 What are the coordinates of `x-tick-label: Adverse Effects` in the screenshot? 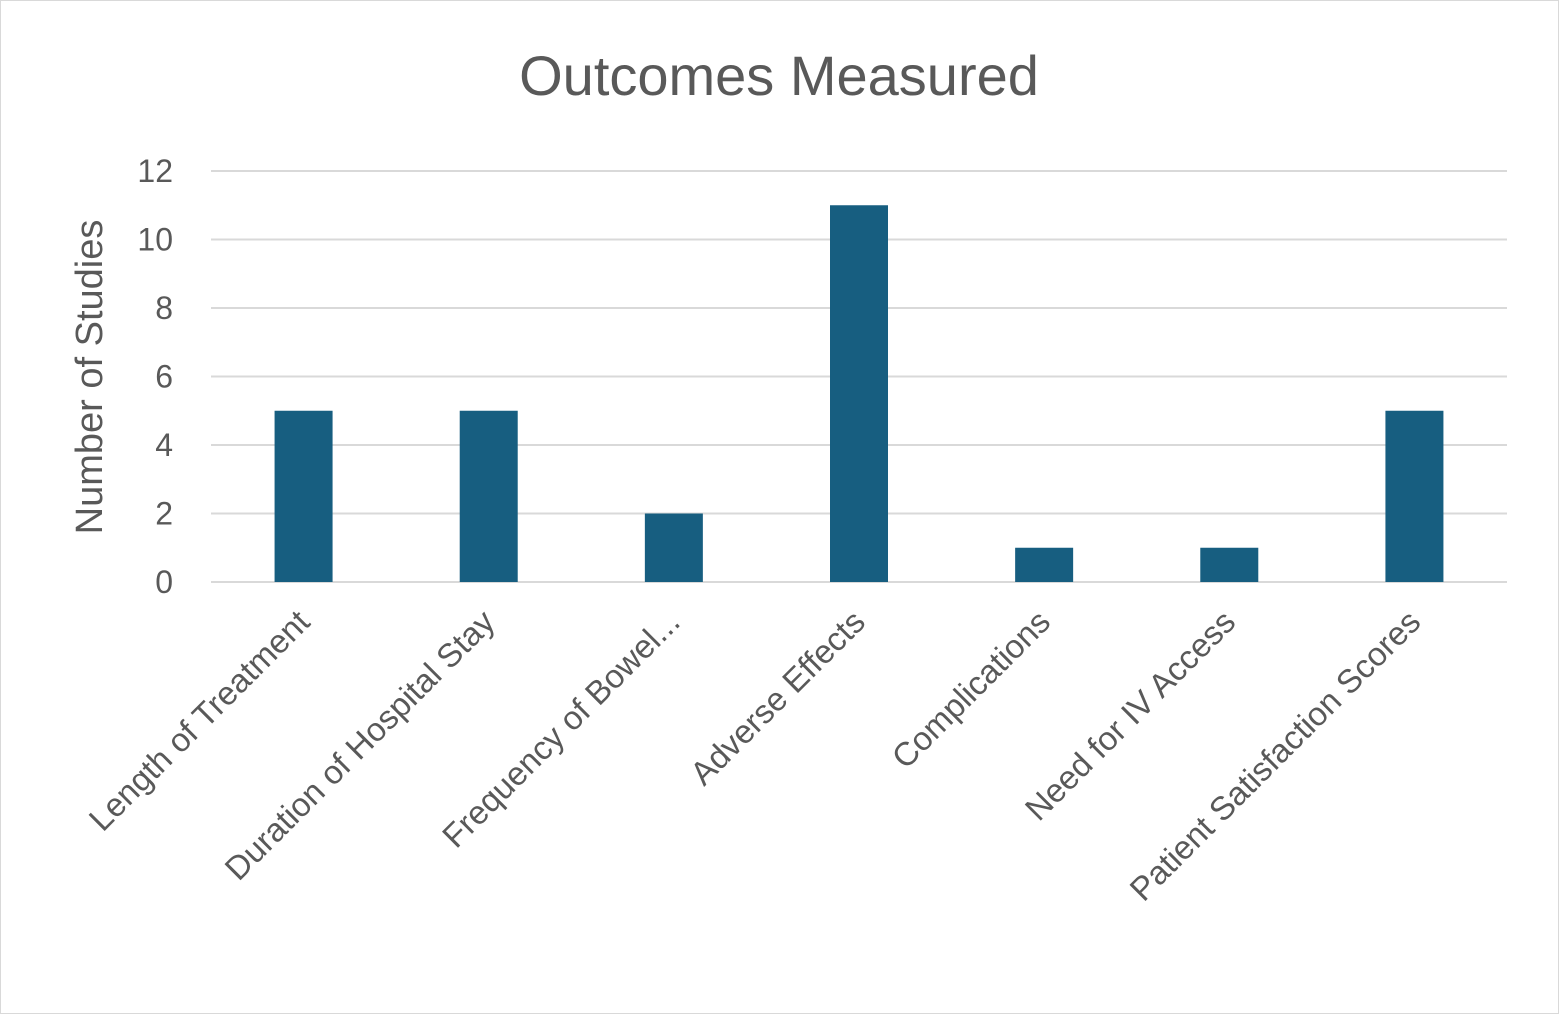 It's located at (777, 697).